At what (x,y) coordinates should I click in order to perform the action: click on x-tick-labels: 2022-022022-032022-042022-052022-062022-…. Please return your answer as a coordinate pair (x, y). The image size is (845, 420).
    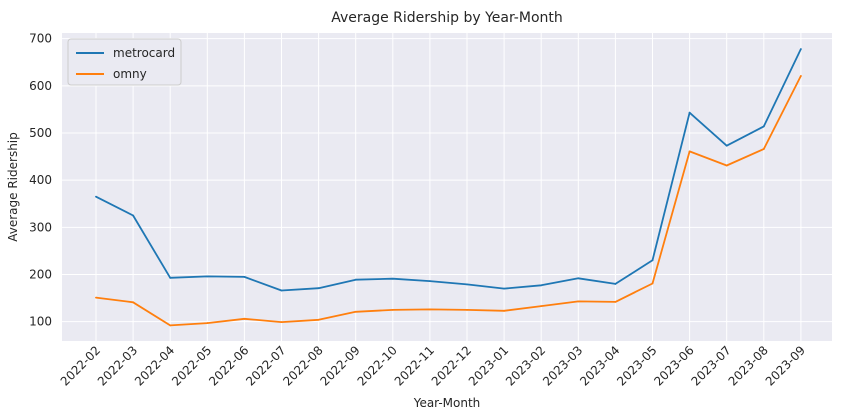
    Looking at the image, I should click on (433, 365).